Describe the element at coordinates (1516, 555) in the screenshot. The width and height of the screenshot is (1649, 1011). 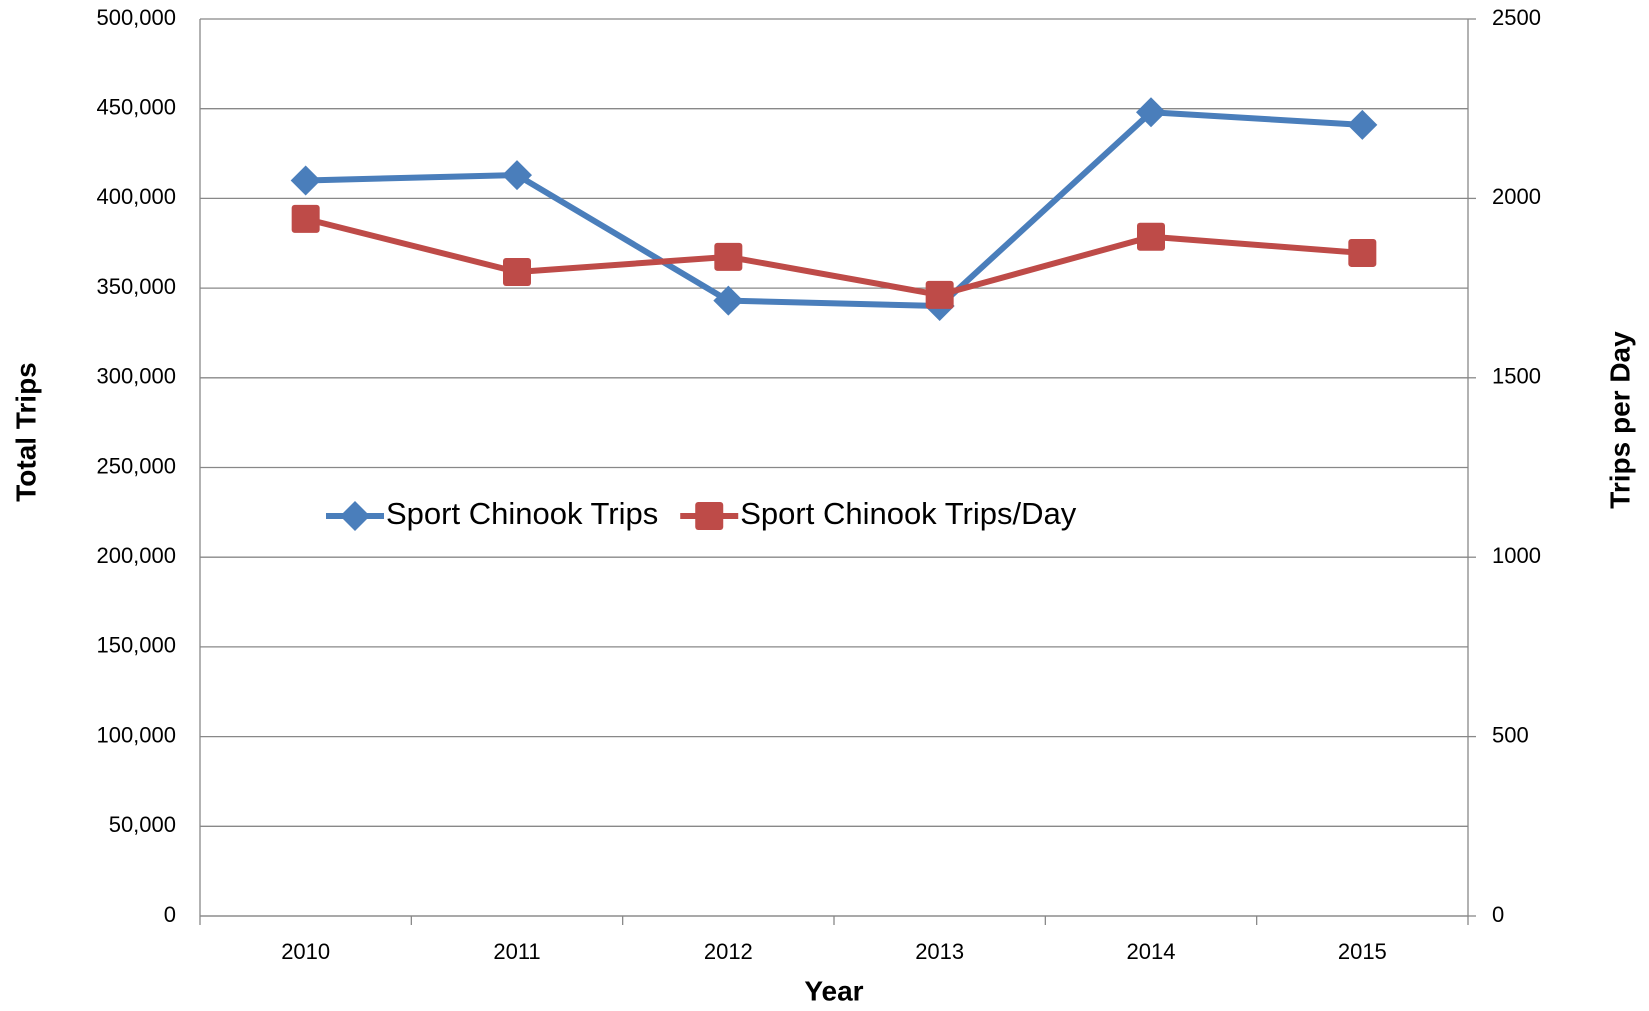
I see `y2-tick-label: 1000` at that location.